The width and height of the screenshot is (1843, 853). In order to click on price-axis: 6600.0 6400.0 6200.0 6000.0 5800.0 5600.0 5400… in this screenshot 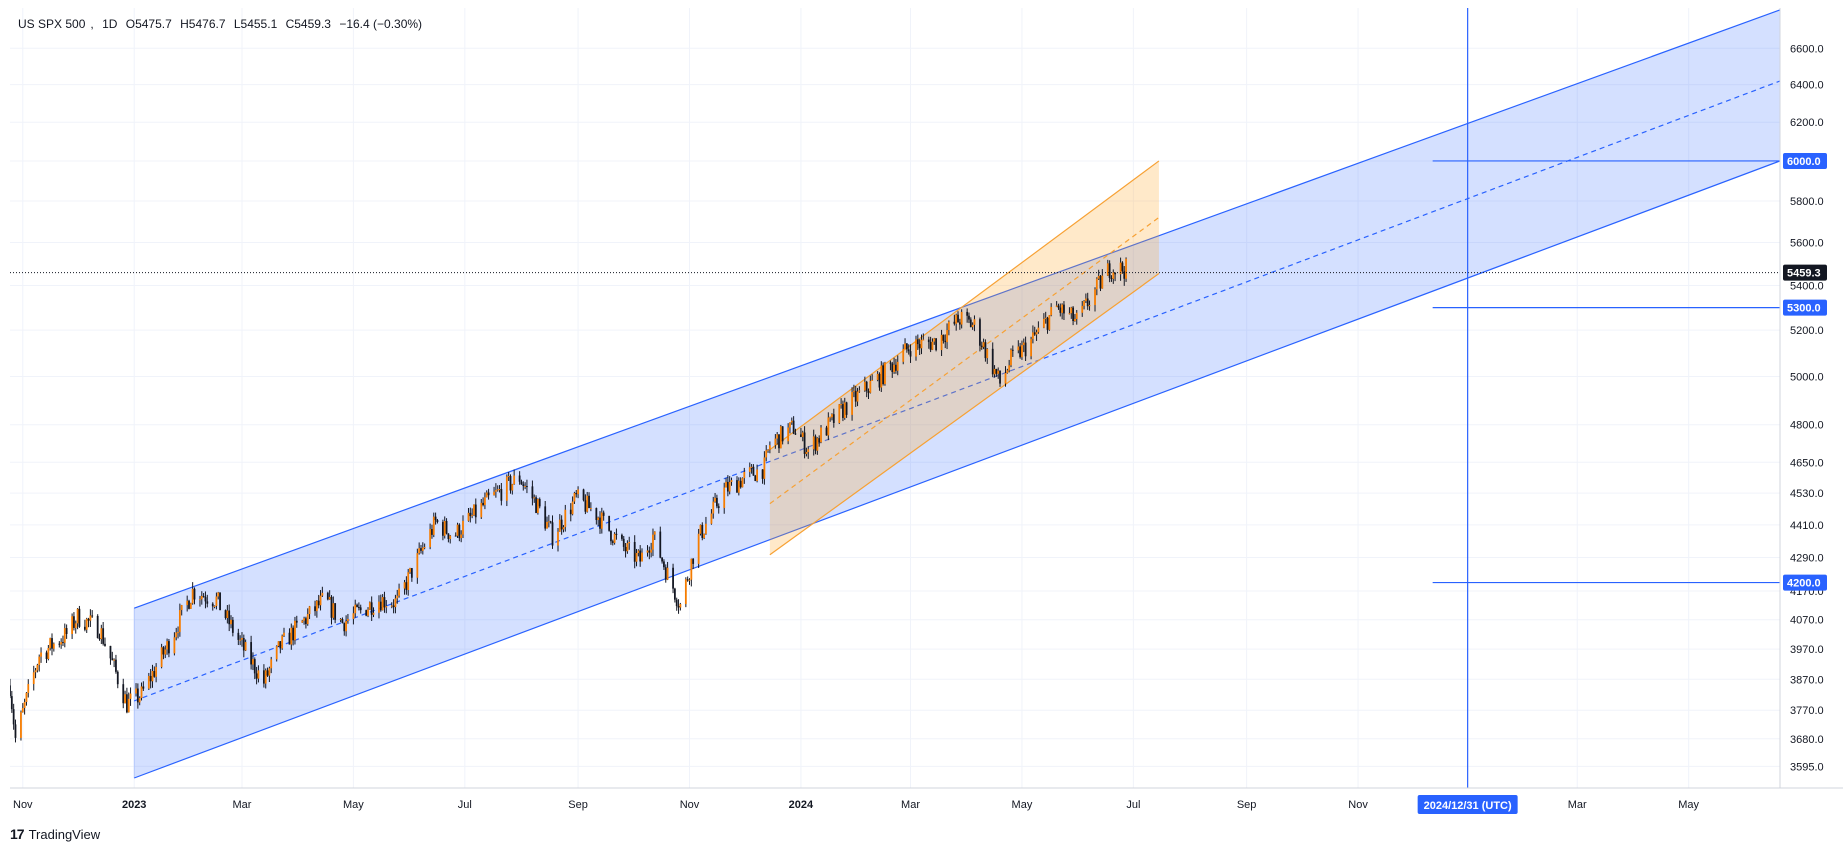, I will do `click(1807, 408)`.